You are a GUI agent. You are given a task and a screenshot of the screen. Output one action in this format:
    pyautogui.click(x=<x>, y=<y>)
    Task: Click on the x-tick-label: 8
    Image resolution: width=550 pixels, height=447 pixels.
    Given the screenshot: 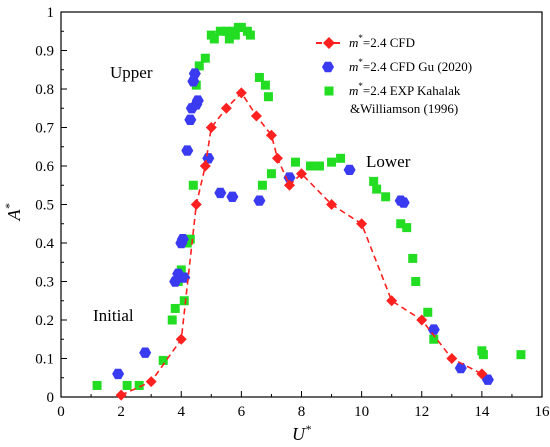 What is the action you would take?
    pyautogui.click(x=302, y=412)
    